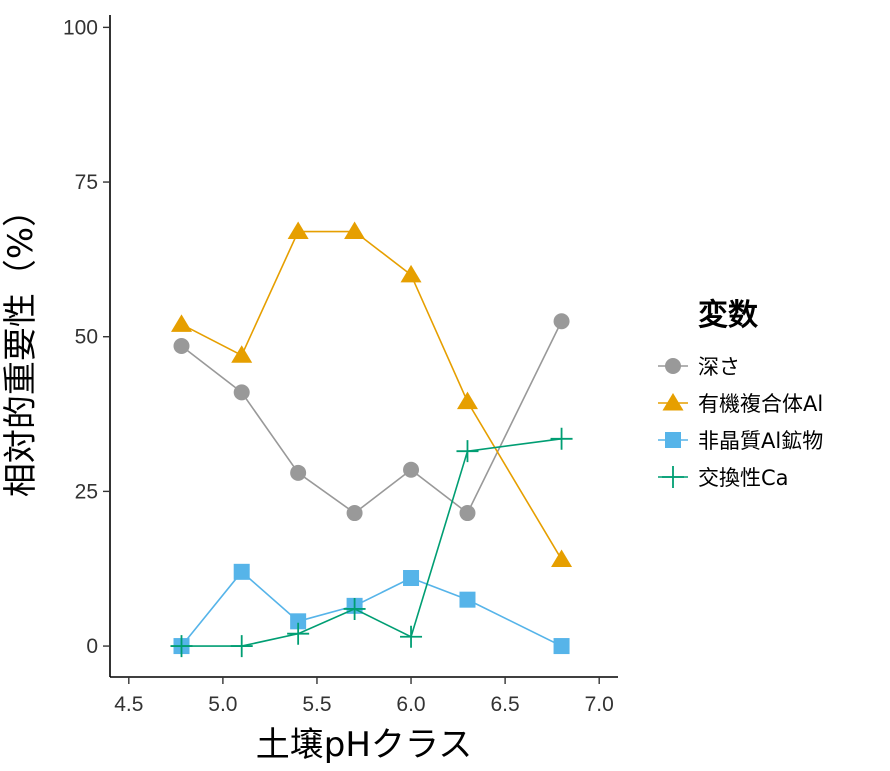  What do you see at coordinates (364, 696) in the screenshot?
I see `x-axis-ticks: 4.5 5.0 5.5 6.0 6.5 7.0` at bounding box center [364, 696].